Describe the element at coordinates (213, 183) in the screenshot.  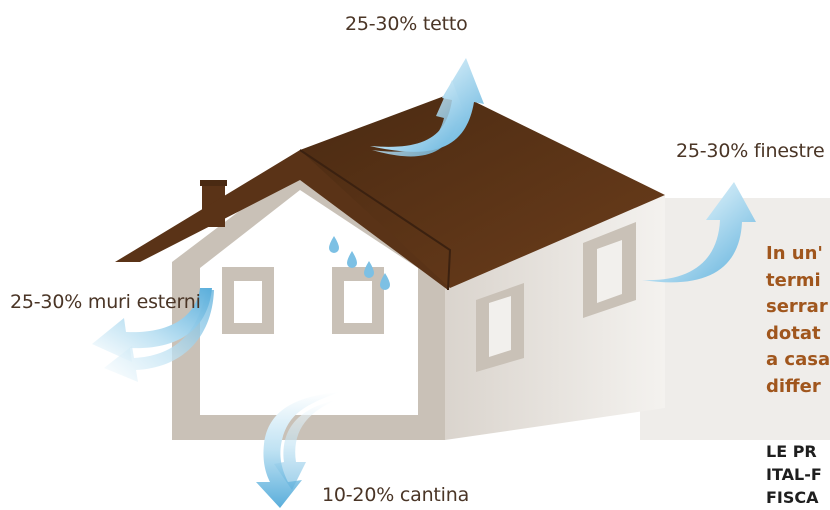
I see `chimney-cap` at that location.